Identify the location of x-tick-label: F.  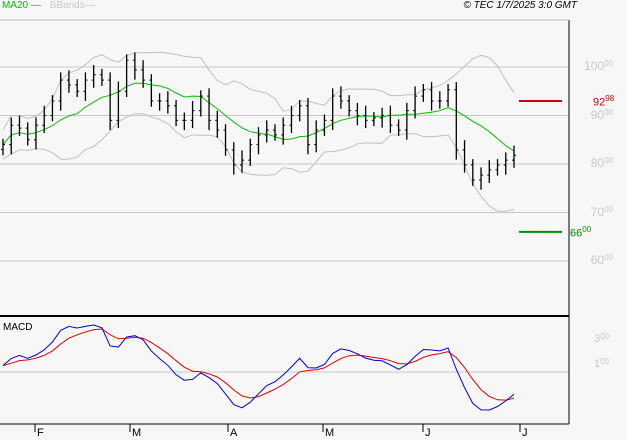
(40, 433).